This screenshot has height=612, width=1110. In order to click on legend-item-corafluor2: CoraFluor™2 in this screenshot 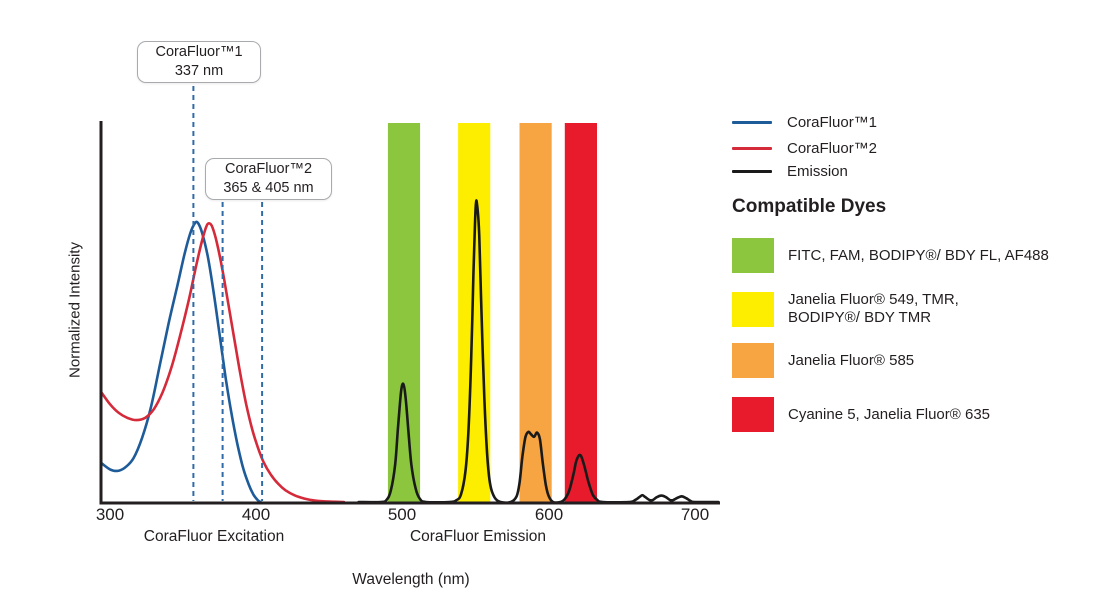, I will do `click(804, 148)`.